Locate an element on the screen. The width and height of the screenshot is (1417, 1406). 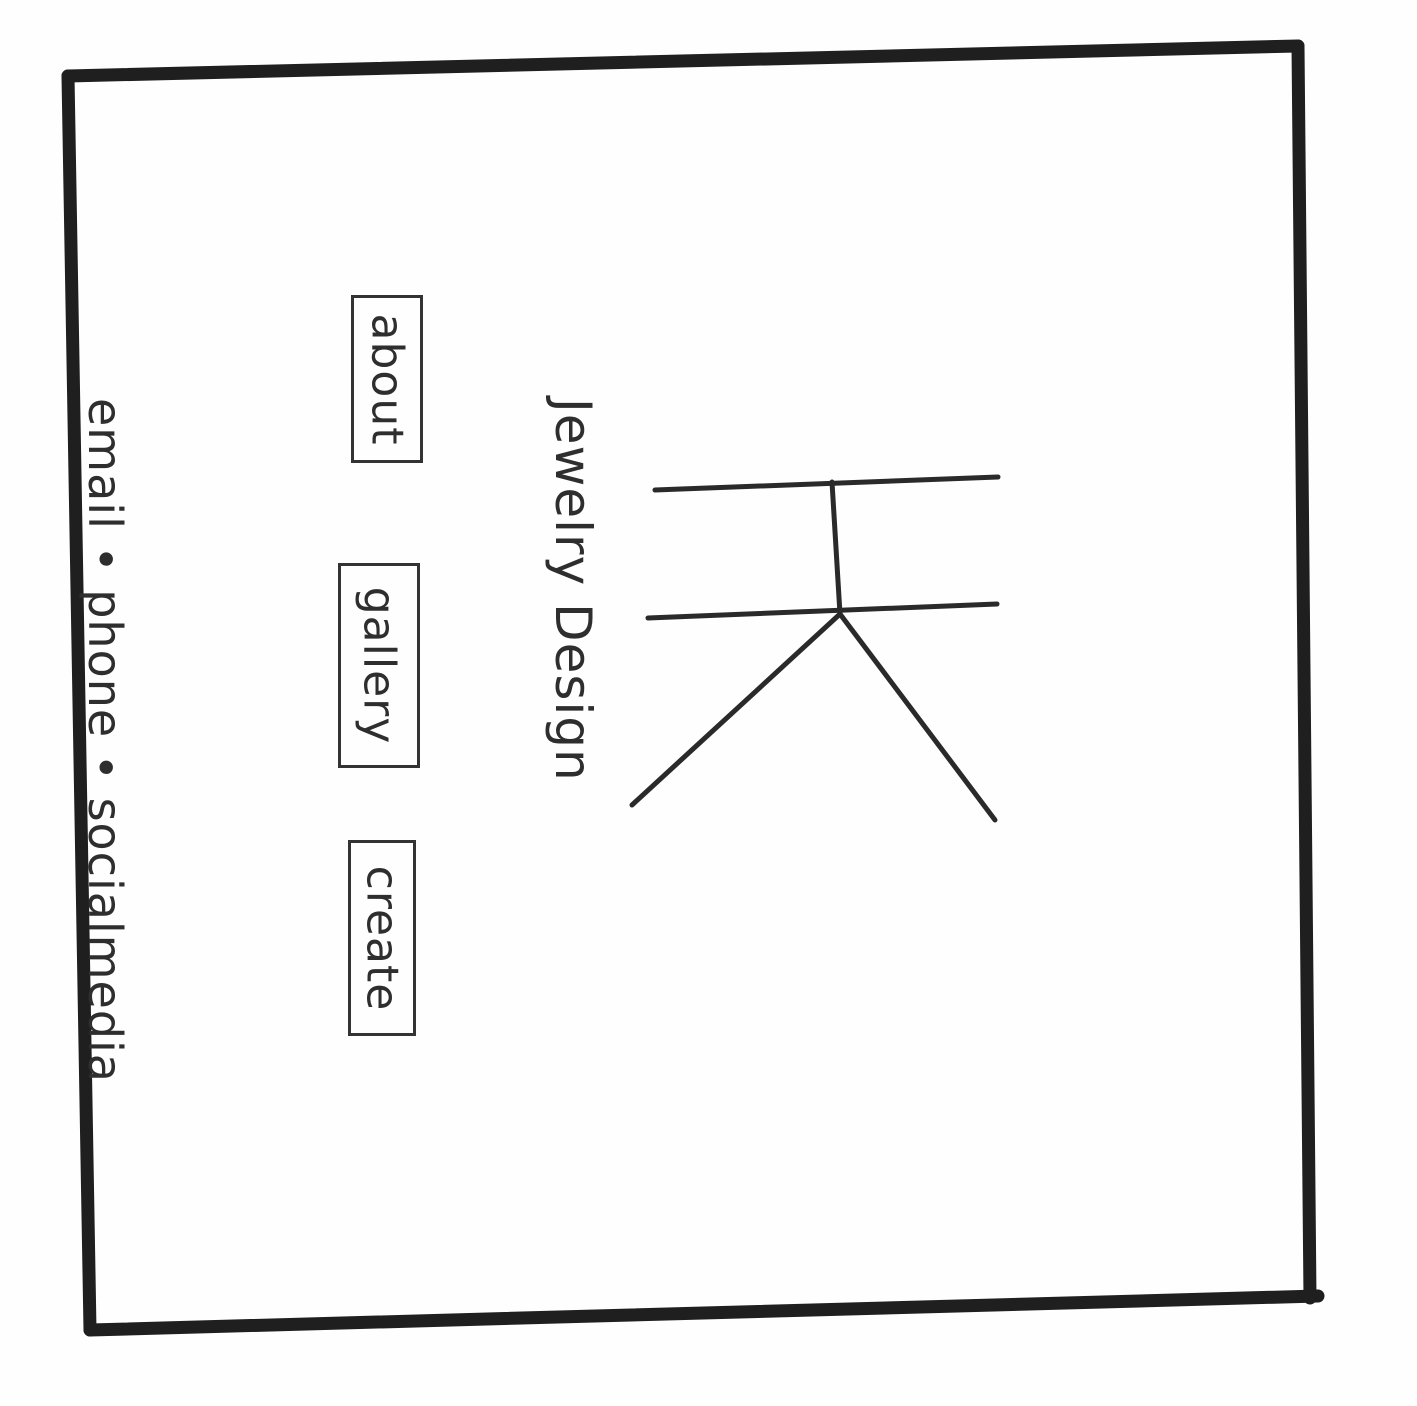
frame-left-edge is located at coordinates (79, 703).